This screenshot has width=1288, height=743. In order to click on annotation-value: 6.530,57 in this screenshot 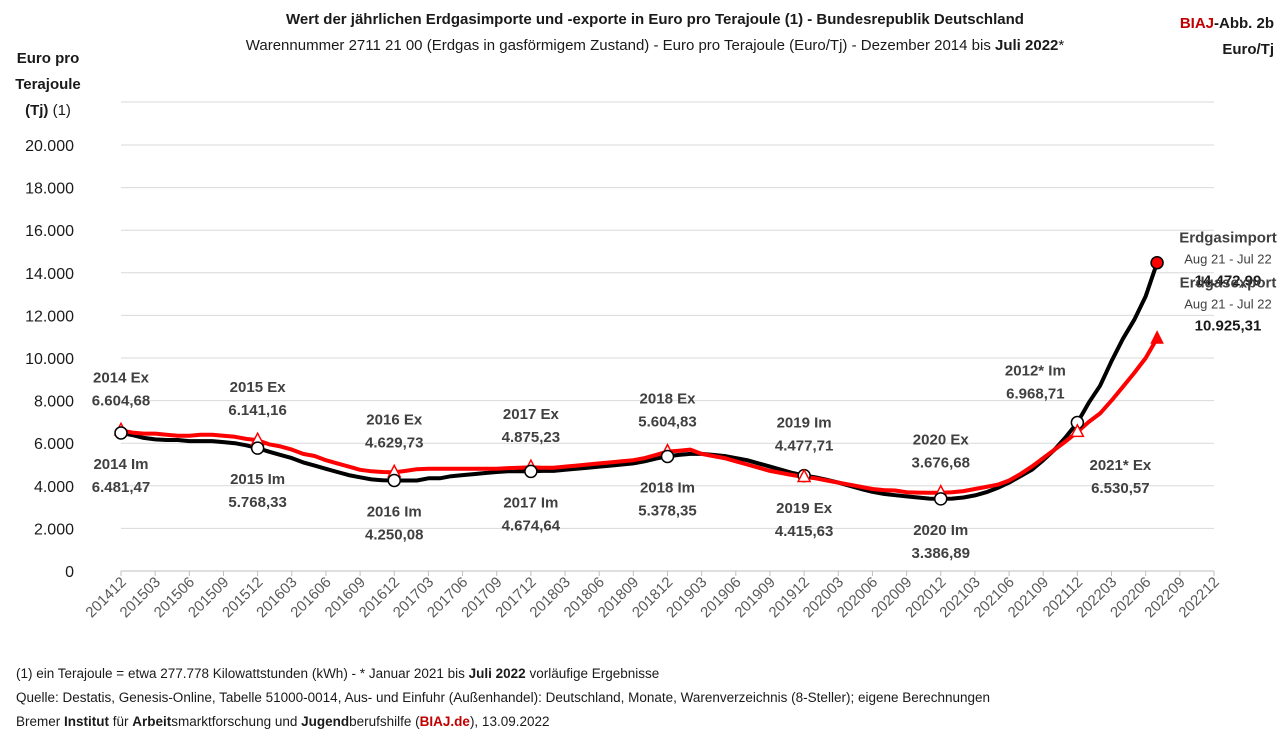, I will do `click(1120, 488)`.